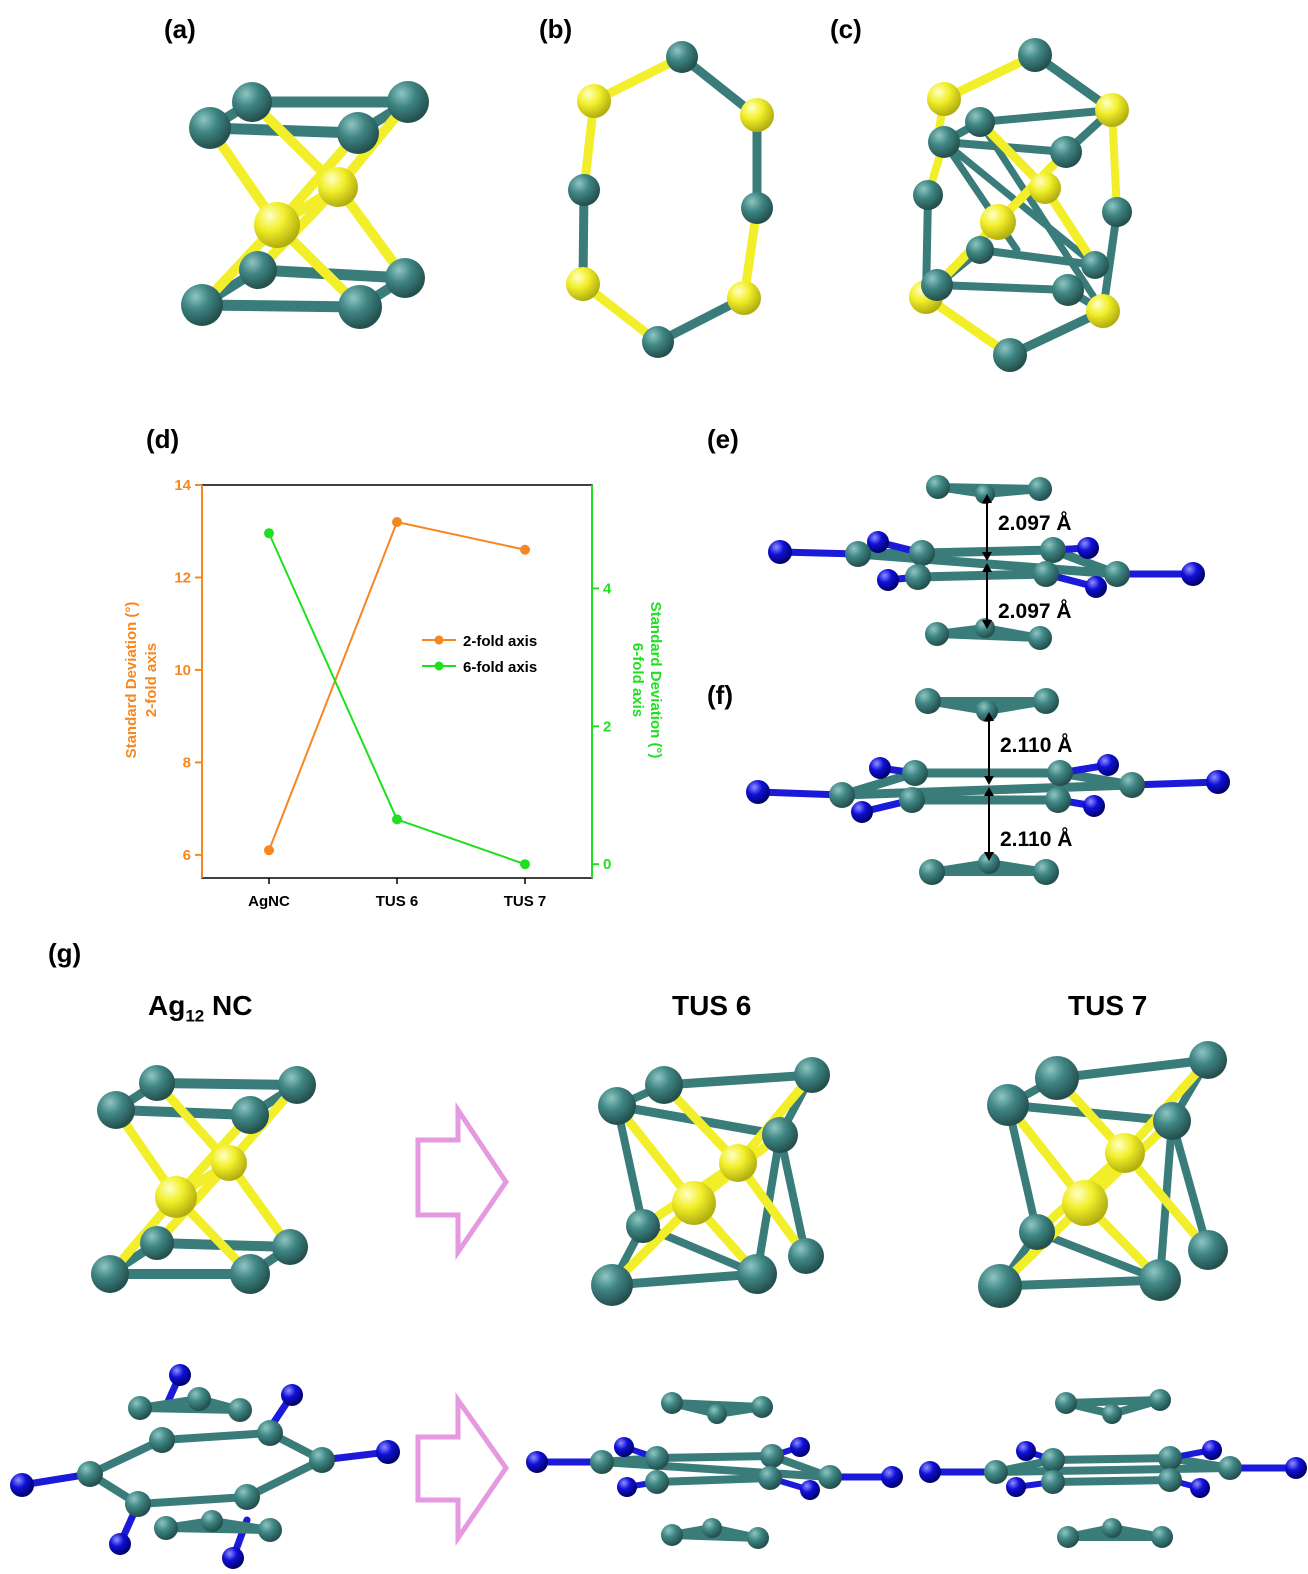  I want to click on atoms-g2, so click(710, 1181).